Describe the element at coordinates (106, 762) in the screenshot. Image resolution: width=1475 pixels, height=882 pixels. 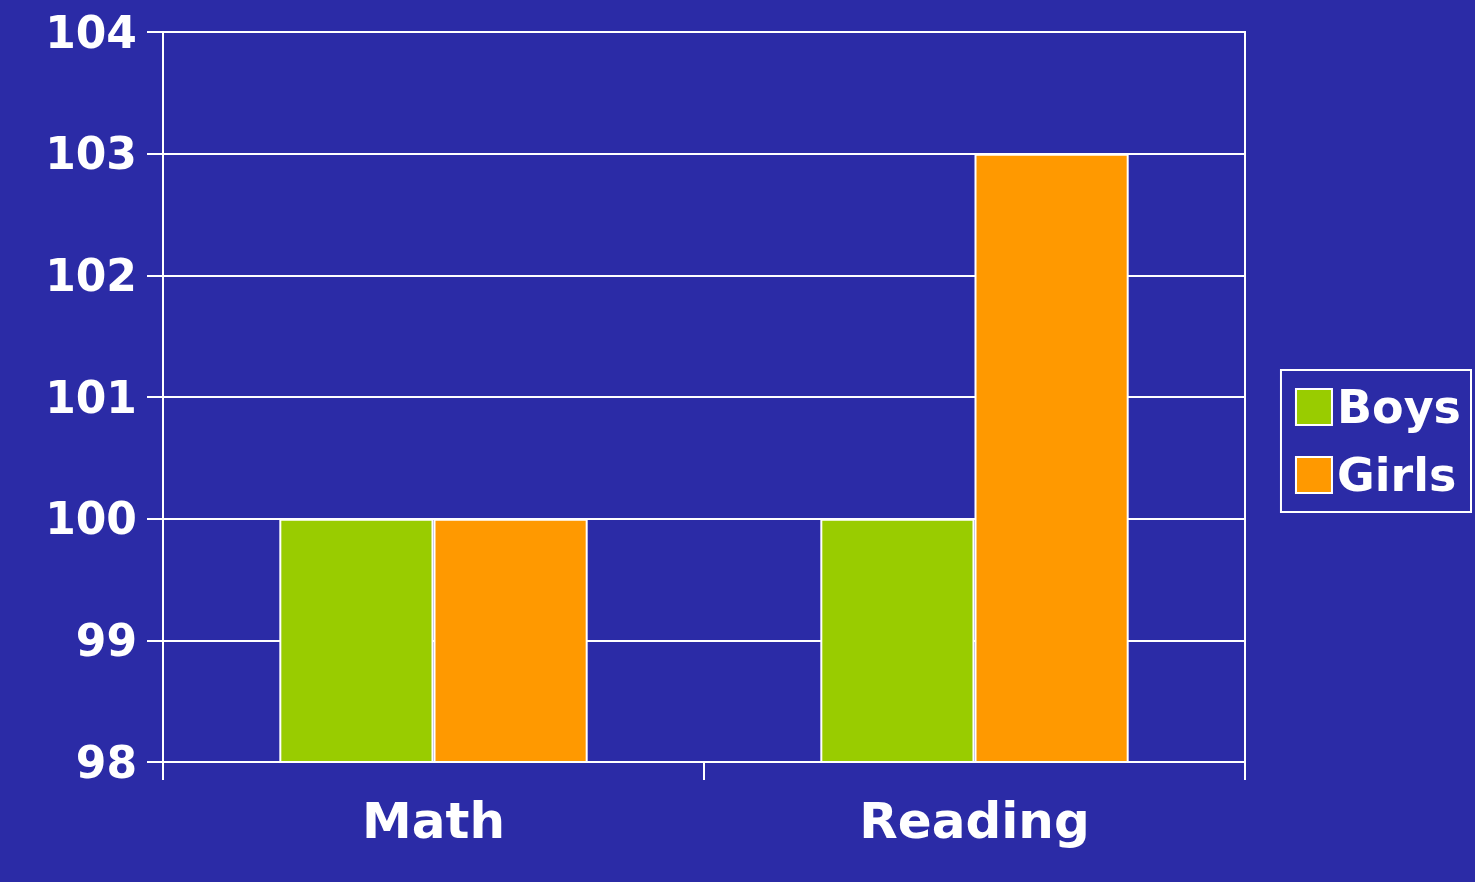
I see `y-tick-label: 98` at that location.